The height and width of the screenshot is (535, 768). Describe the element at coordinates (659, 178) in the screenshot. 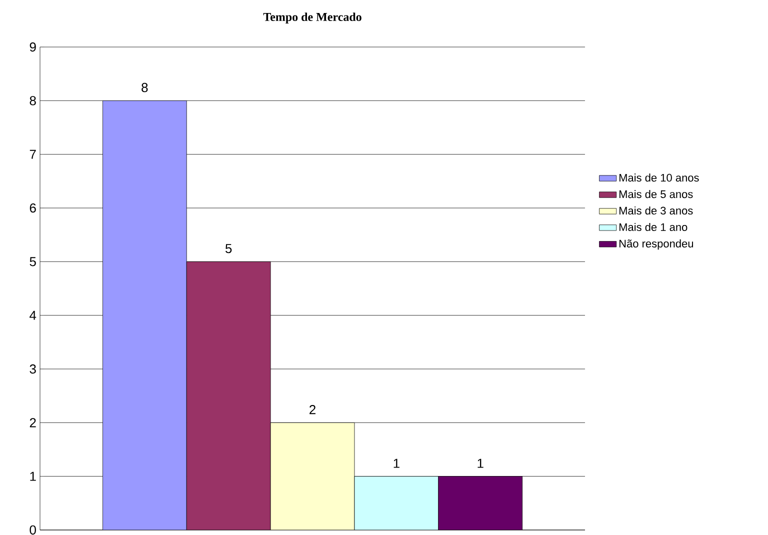

I see `legend-label: Mais de 10 anos` at that location.